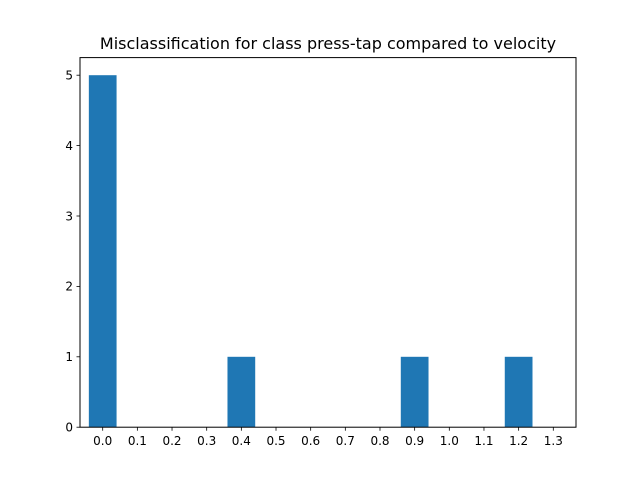  Describe the element at coordinates (171, 441) in the screenshot. I see `x-tick-label: 0.2` at that location.